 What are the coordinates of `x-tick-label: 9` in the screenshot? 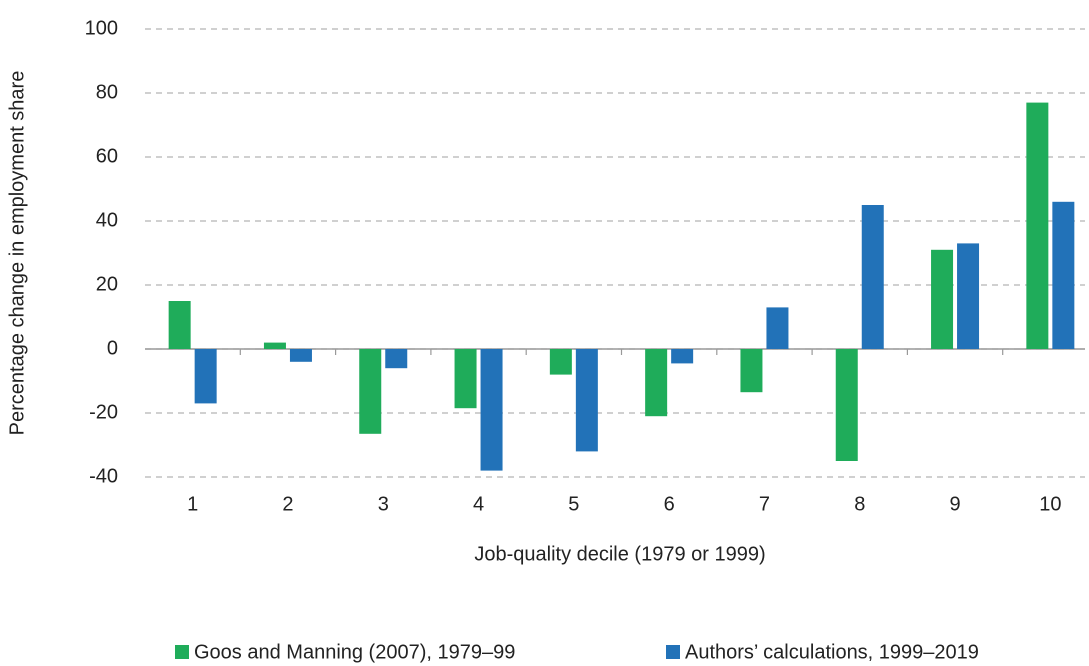 It's located at (954, 504).